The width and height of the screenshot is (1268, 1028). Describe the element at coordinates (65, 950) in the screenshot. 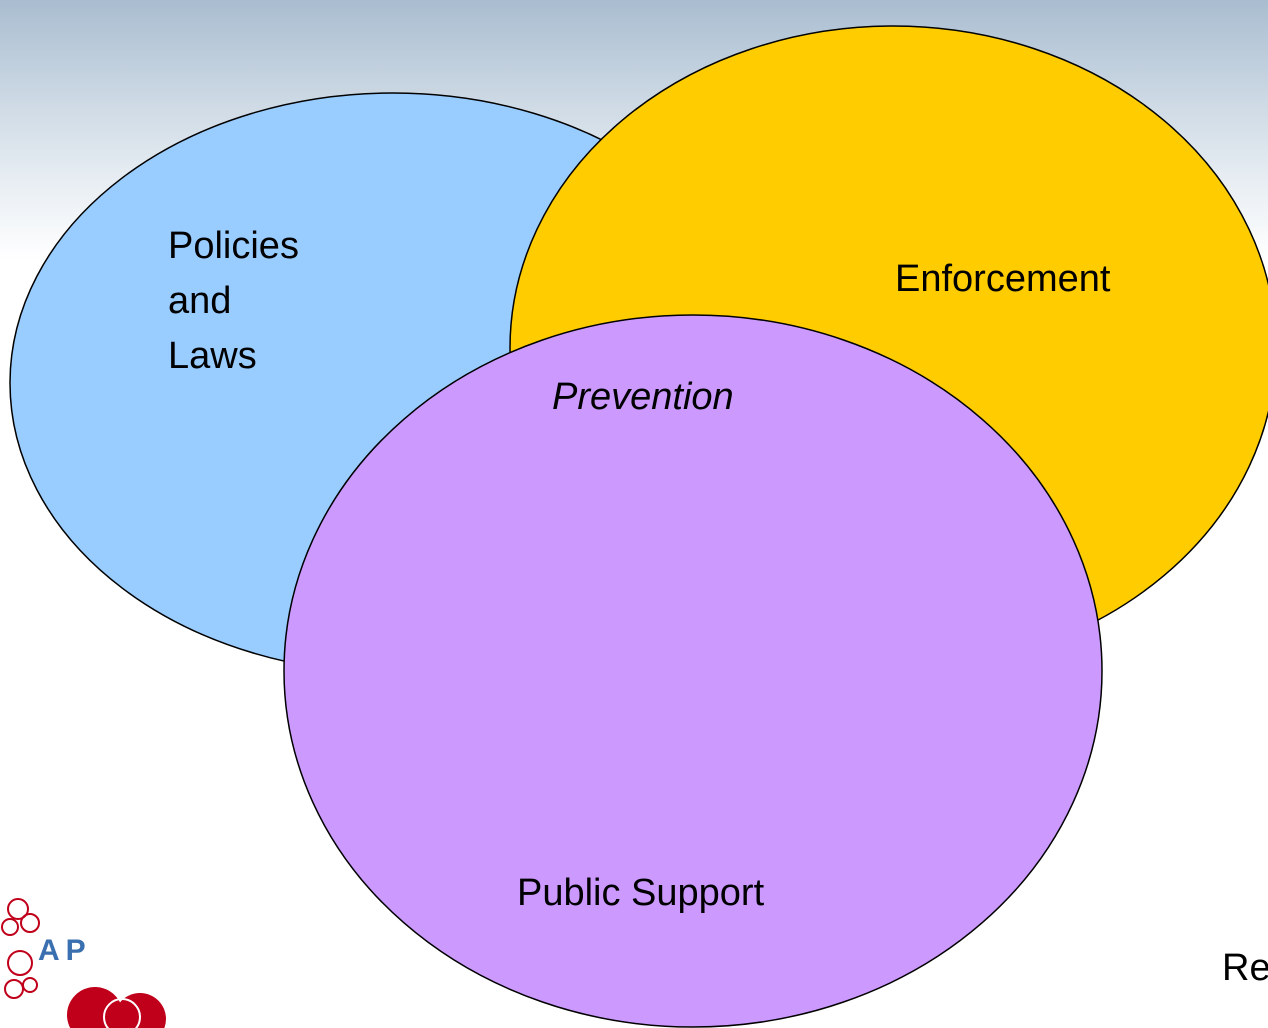

I see `logo-letters: AP` at that location.